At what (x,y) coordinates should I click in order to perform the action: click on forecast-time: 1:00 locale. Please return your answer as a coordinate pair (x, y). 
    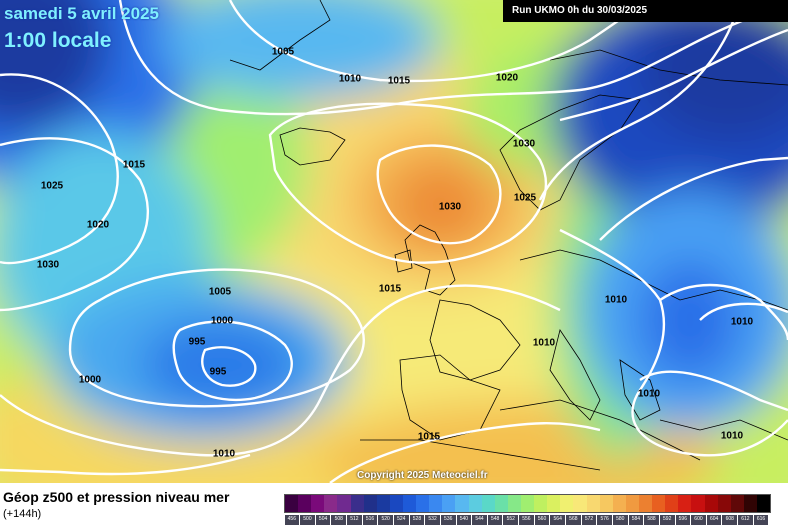
    Looking at the image, I should click on (58, 40).